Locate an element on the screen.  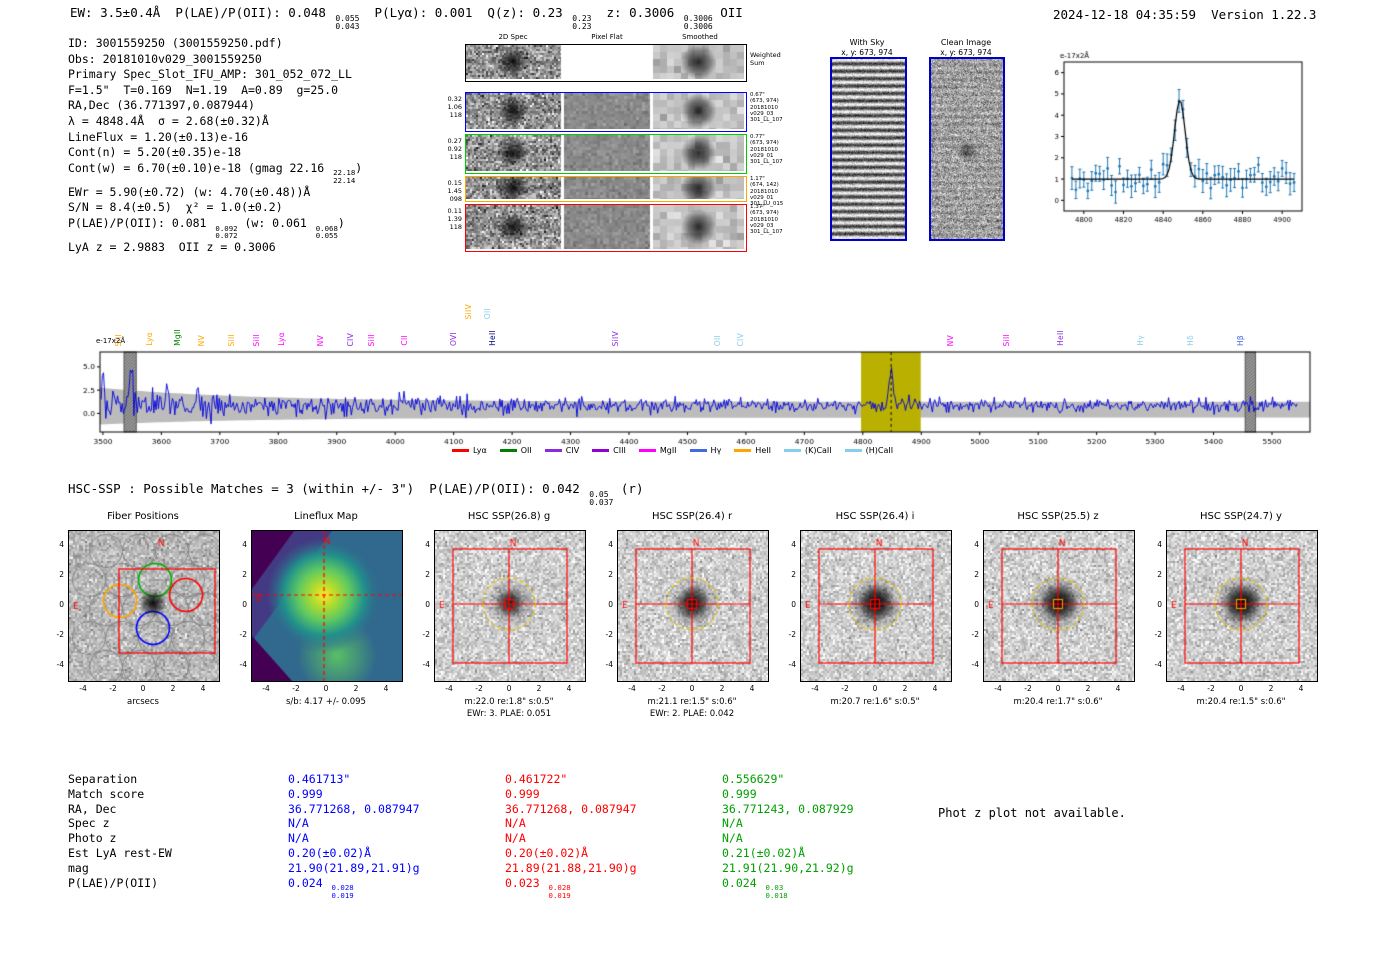
spectrum-ylabel: e-17x2Å is located at coordinates (111, 341).